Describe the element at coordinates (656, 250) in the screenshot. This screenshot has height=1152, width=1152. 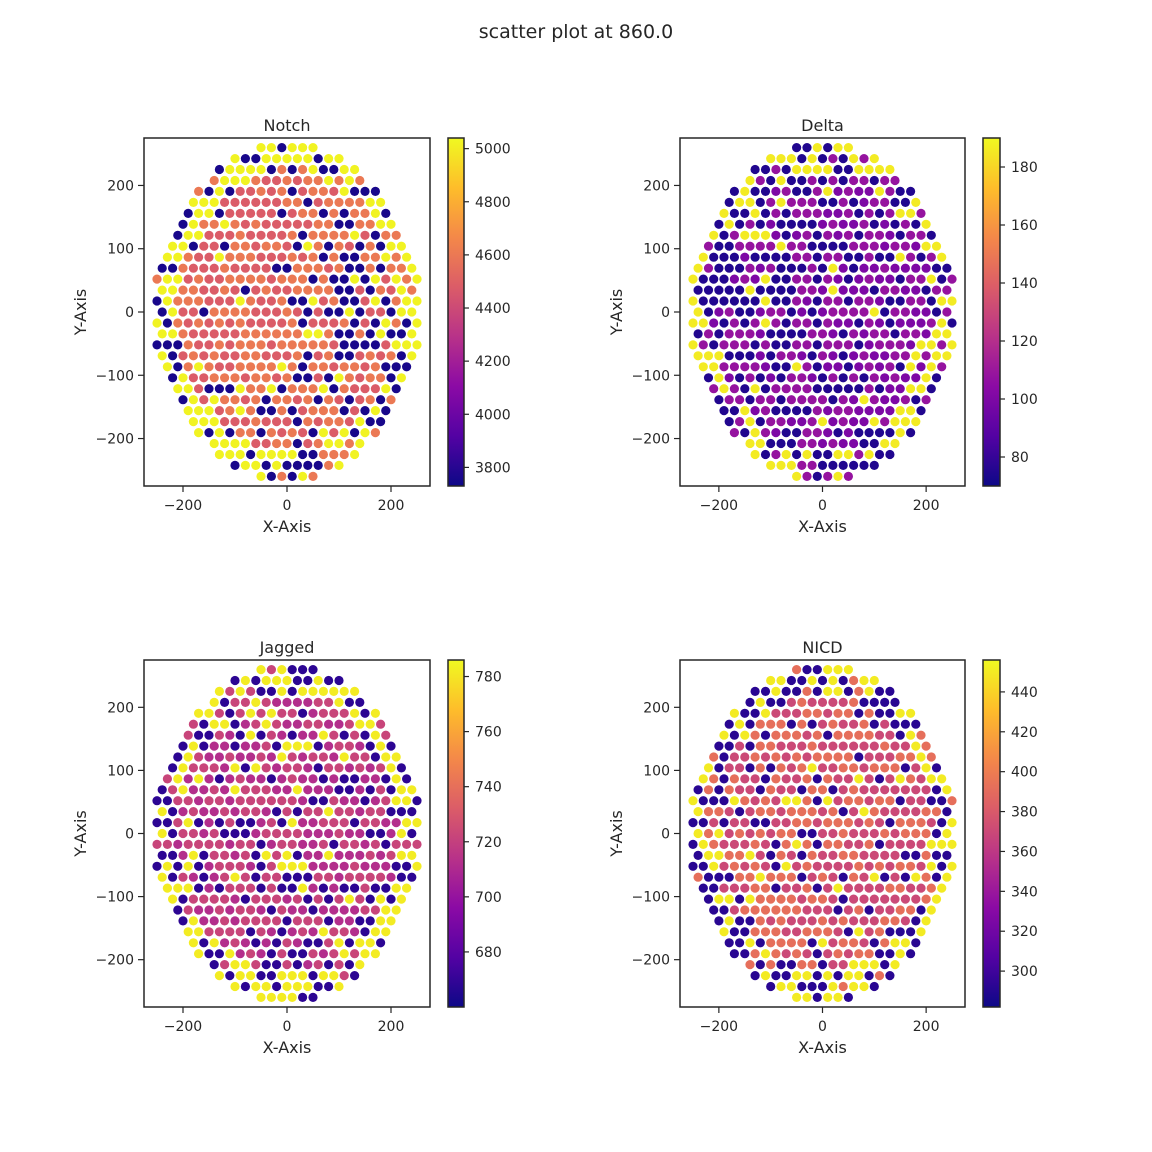
I see `y-tick-label: 100` at that location.